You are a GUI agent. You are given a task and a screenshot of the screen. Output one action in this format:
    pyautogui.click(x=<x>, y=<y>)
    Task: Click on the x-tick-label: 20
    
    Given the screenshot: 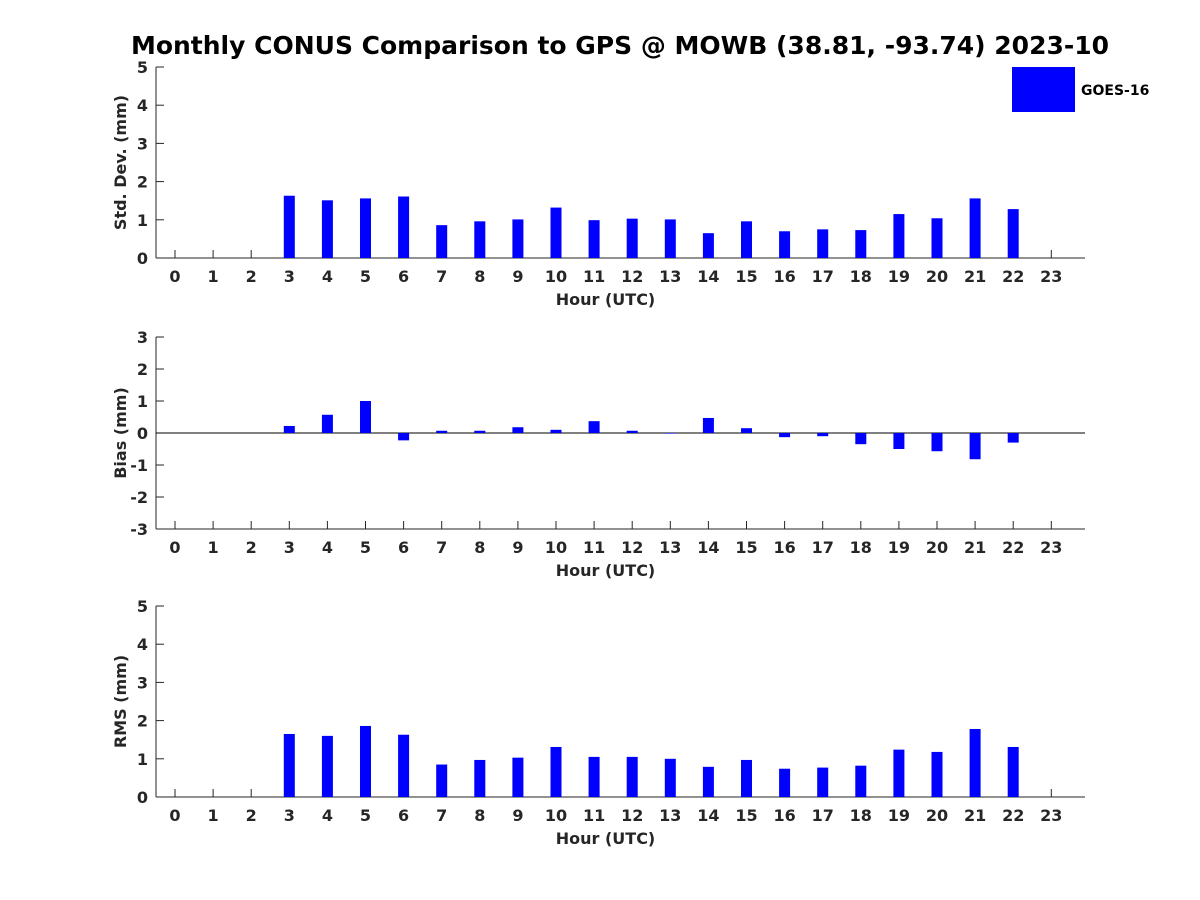 What is the action you would take?
    pyautogui.click(x=937, y=547)
    